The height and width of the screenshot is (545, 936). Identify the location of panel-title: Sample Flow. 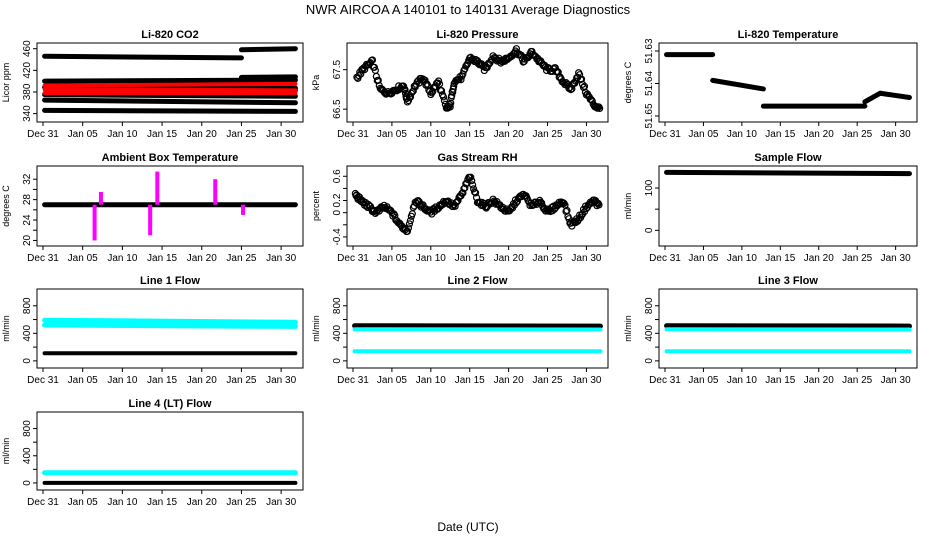
(788, 158).